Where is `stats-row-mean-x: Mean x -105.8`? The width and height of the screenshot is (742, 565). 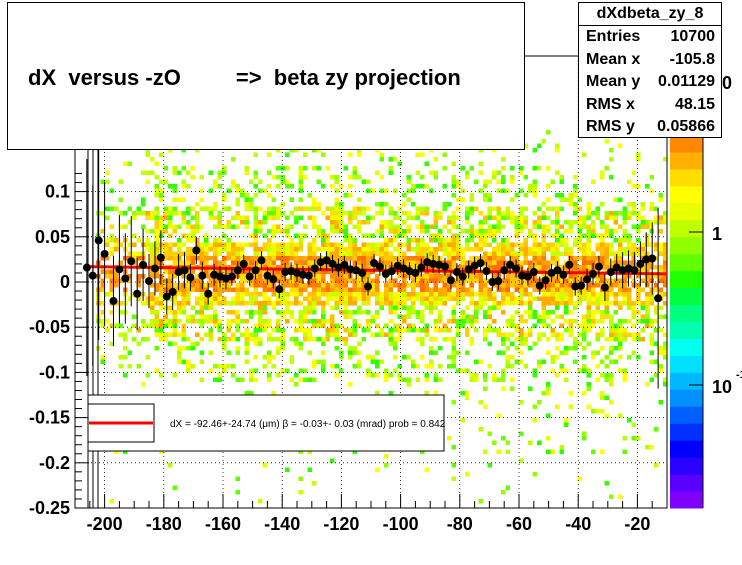
stats-row-mean-x: Mean x -105.8 is located at coordinates (650, 60).